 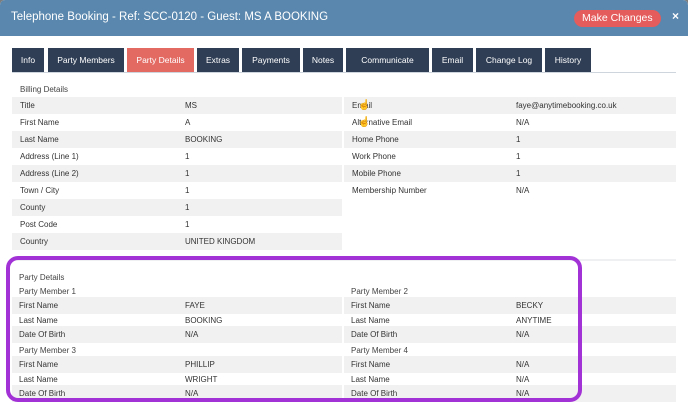 What do you see at coordinates (452, 60) in the screenshot?
I see `tab-email: Email` at bounding box center [452, 60].